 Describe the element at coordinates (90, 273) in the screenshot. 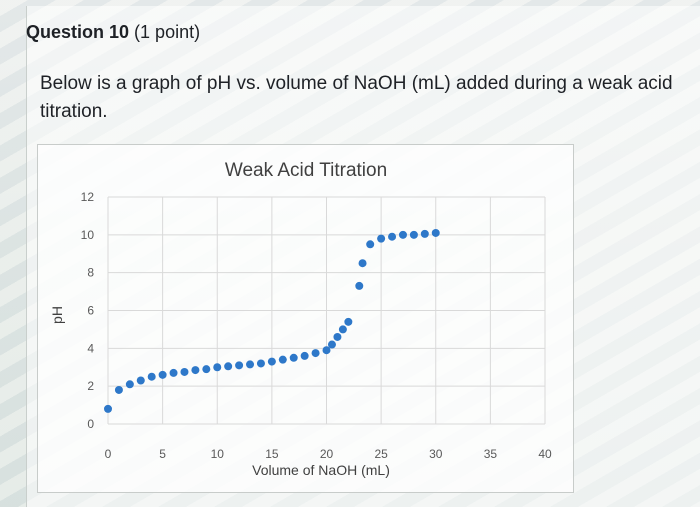

I see `y-tick-label: 8` at that location.